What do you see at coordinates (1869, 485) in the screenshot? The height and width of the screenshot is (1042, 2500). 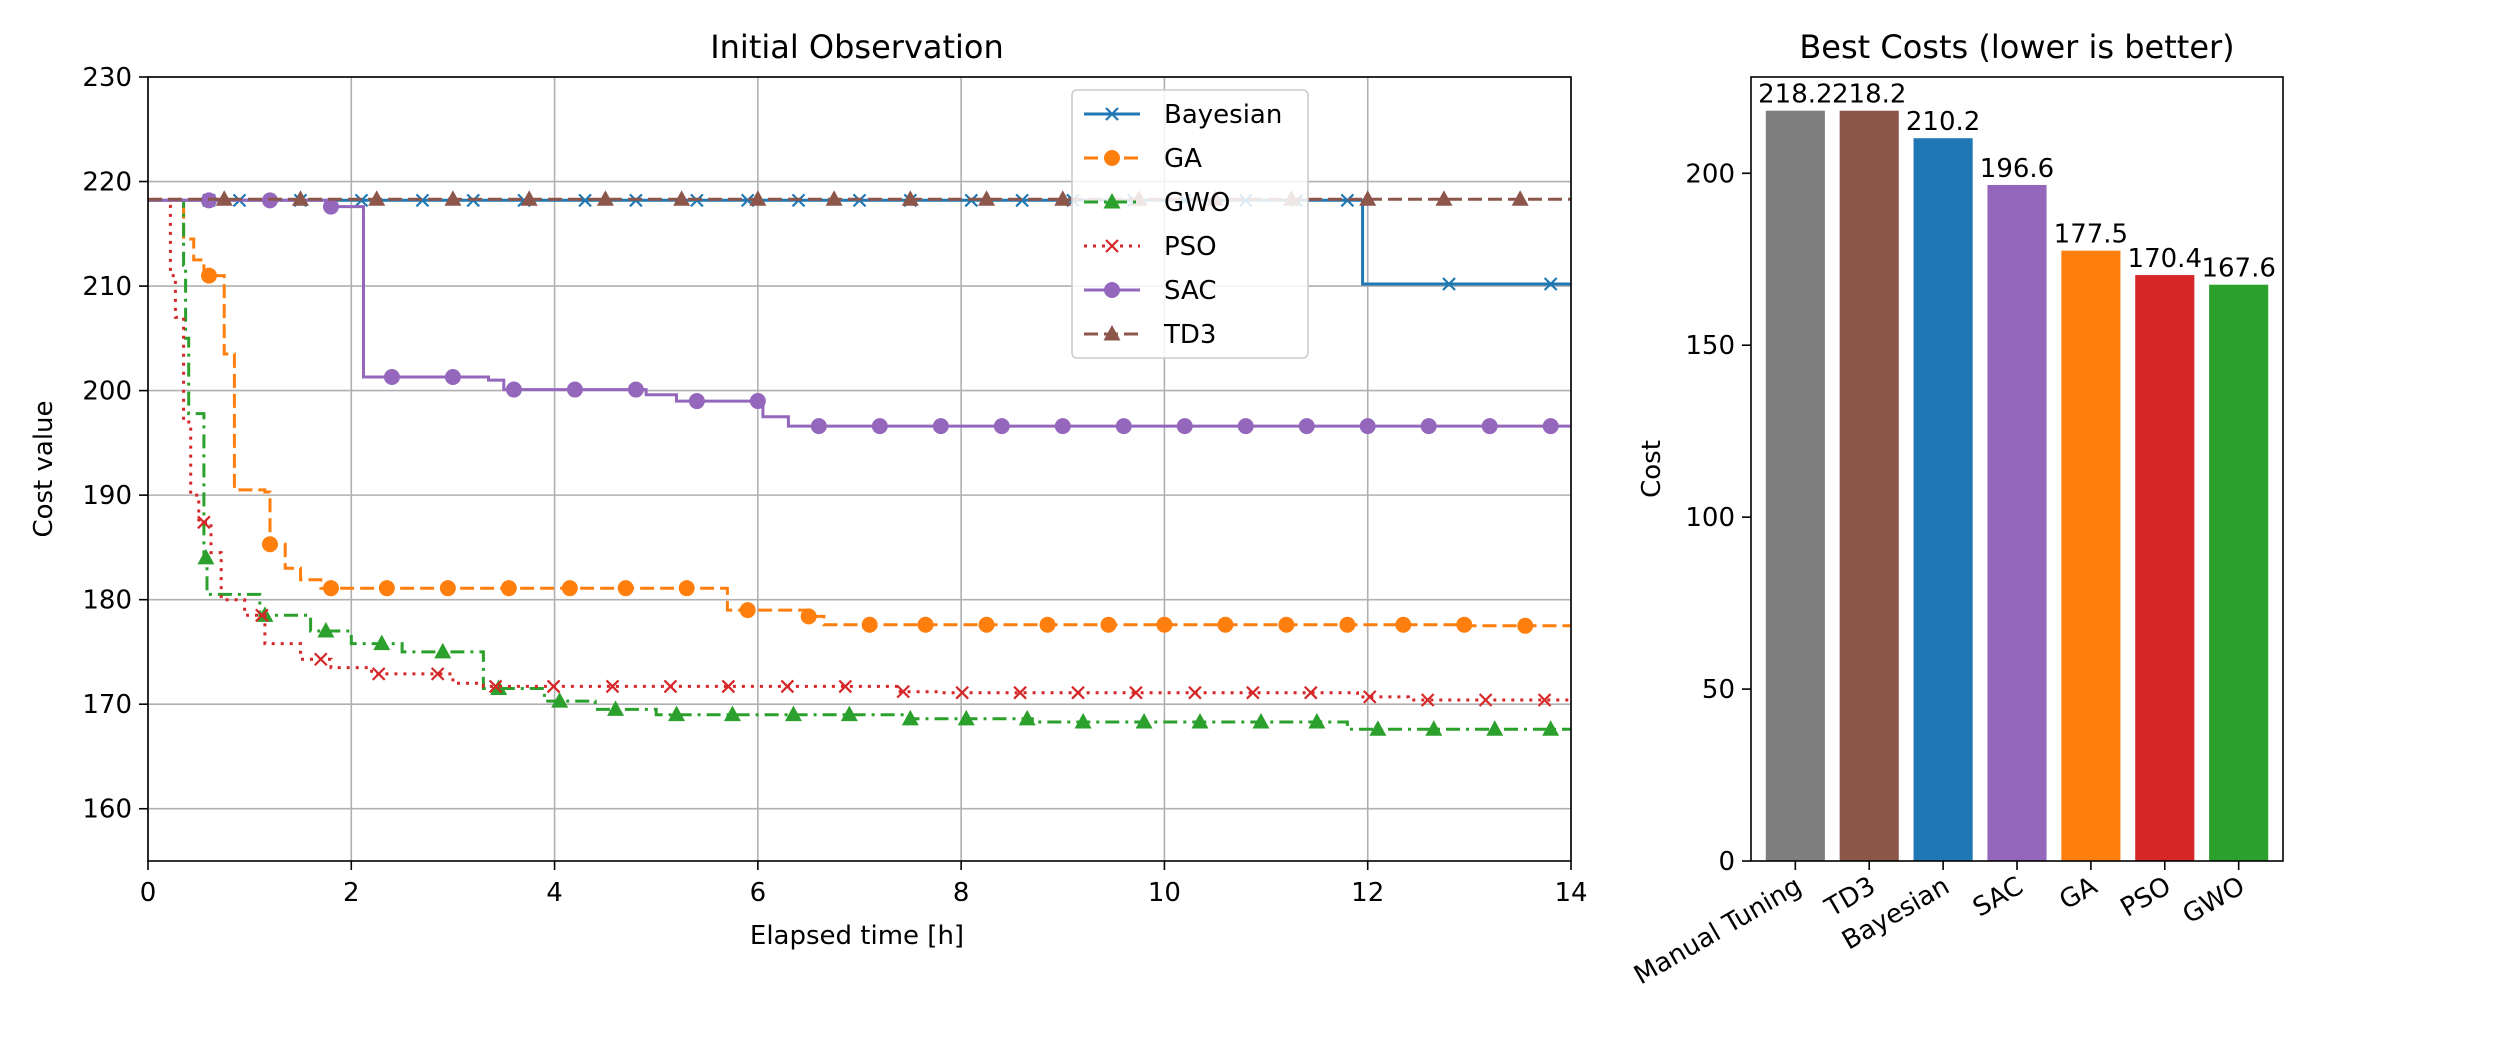 I see `bar-td3` at bounding box center [1869, 485].